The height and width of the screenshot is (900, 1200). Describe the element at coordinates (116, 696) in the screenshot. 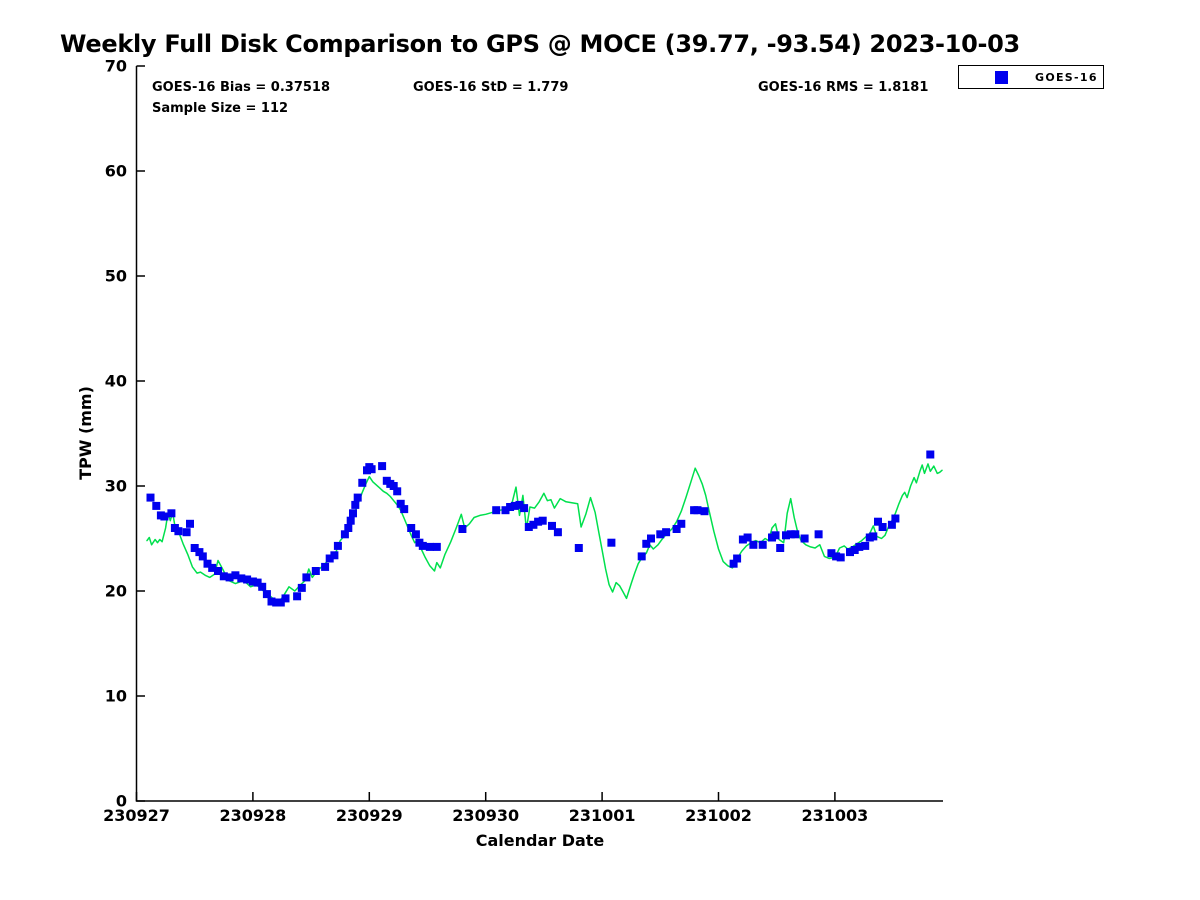

I see `y-tick-label: 10` at that location.